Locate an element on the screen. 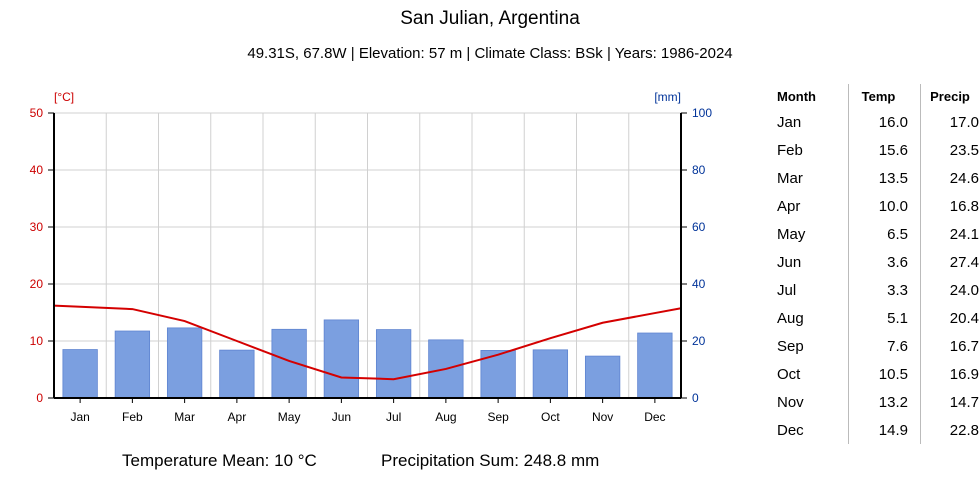 The height and width of the screenshot is (477, 980). table-header-row: Month Temp Precip is located at coordinates (871, 96).